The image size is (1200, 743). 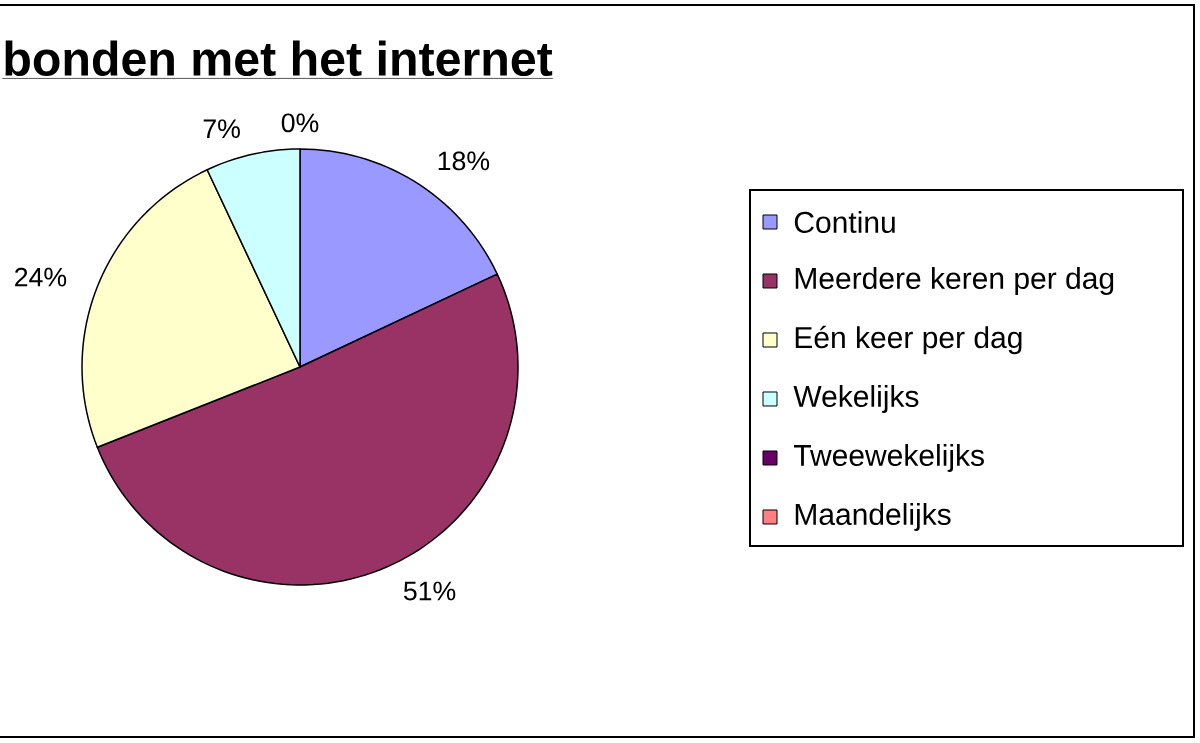 I want to click on legend-label: Wekelijks, so click(x=856, y=399).